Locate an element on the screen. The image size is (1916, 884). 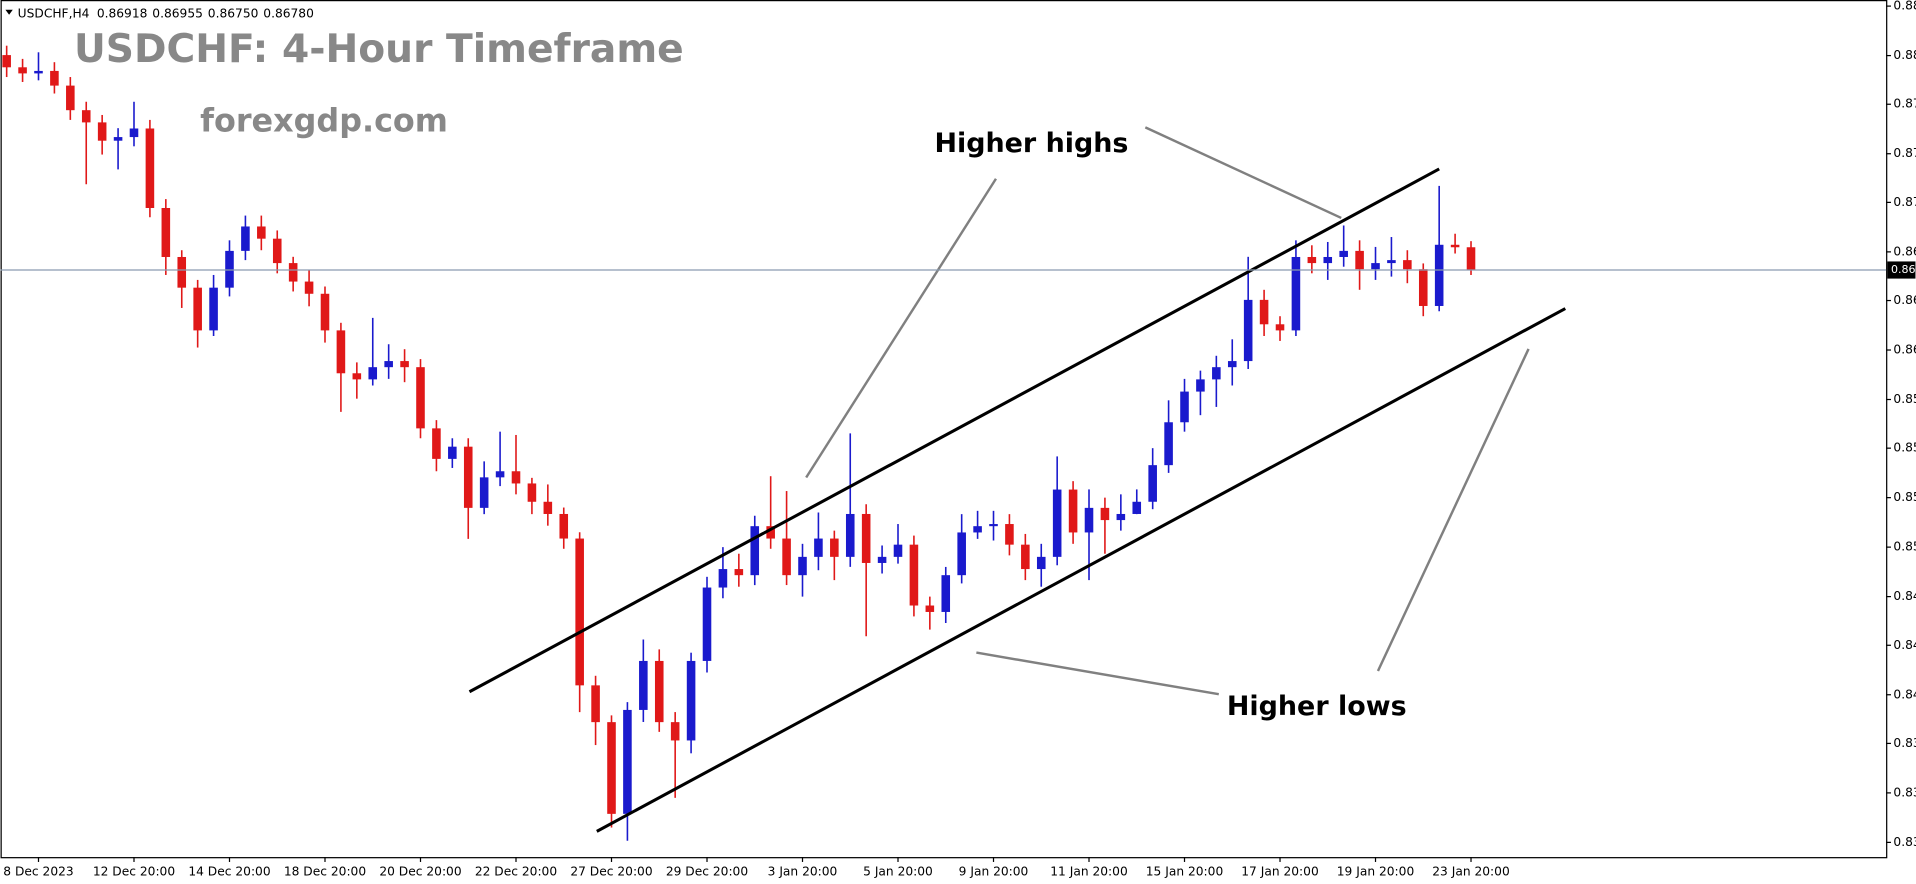
x-tick-label: 3 Jan 20:00 is located at coordinates (803, 871).